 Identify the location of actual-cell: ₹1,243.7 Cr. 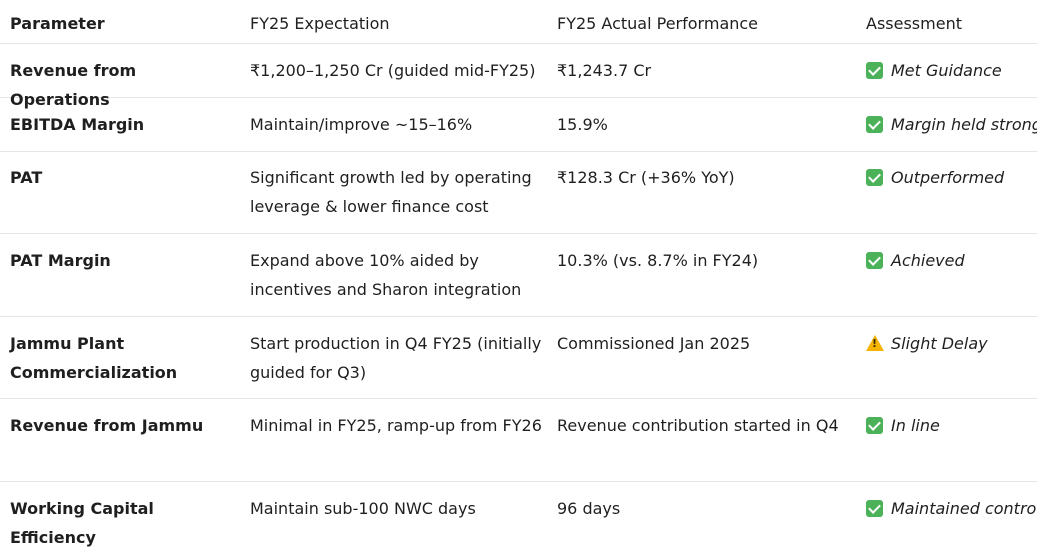
(604, 70).